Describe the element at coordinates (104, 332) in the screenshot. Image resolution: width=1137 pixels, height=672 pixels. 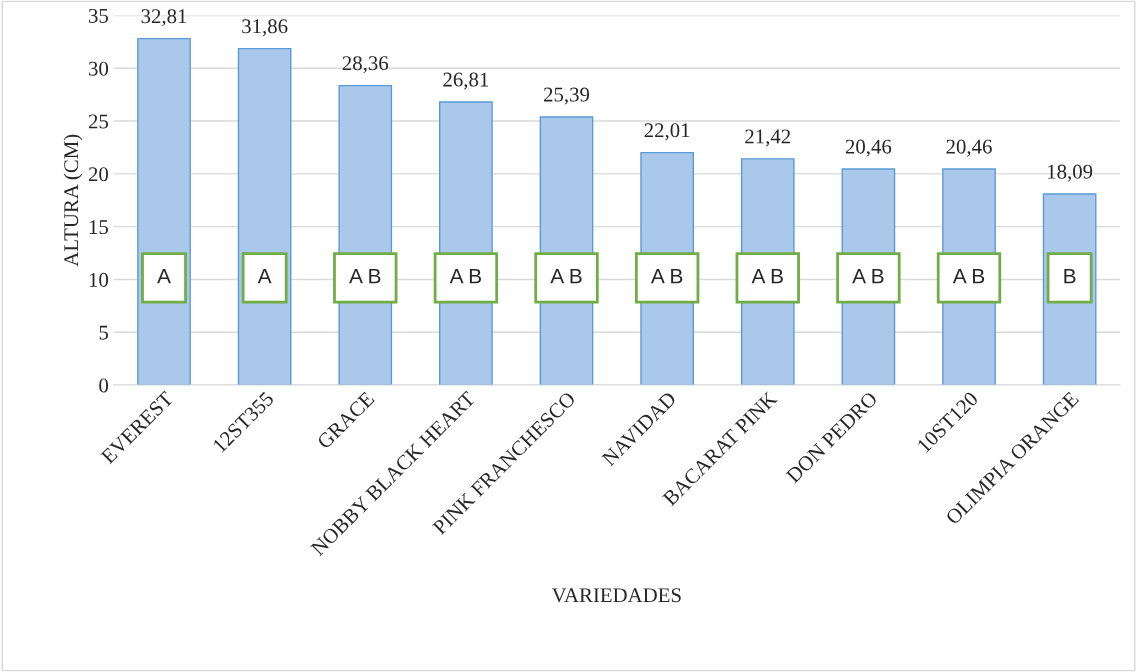
I see `y-tick-label: 5` at that location.